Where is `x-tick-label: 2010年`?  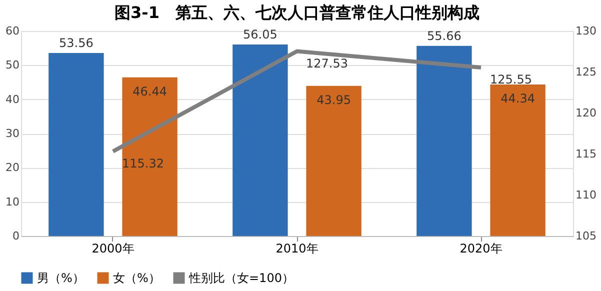
x-tick-label: 2010年 is located at coordinates (297, 249).